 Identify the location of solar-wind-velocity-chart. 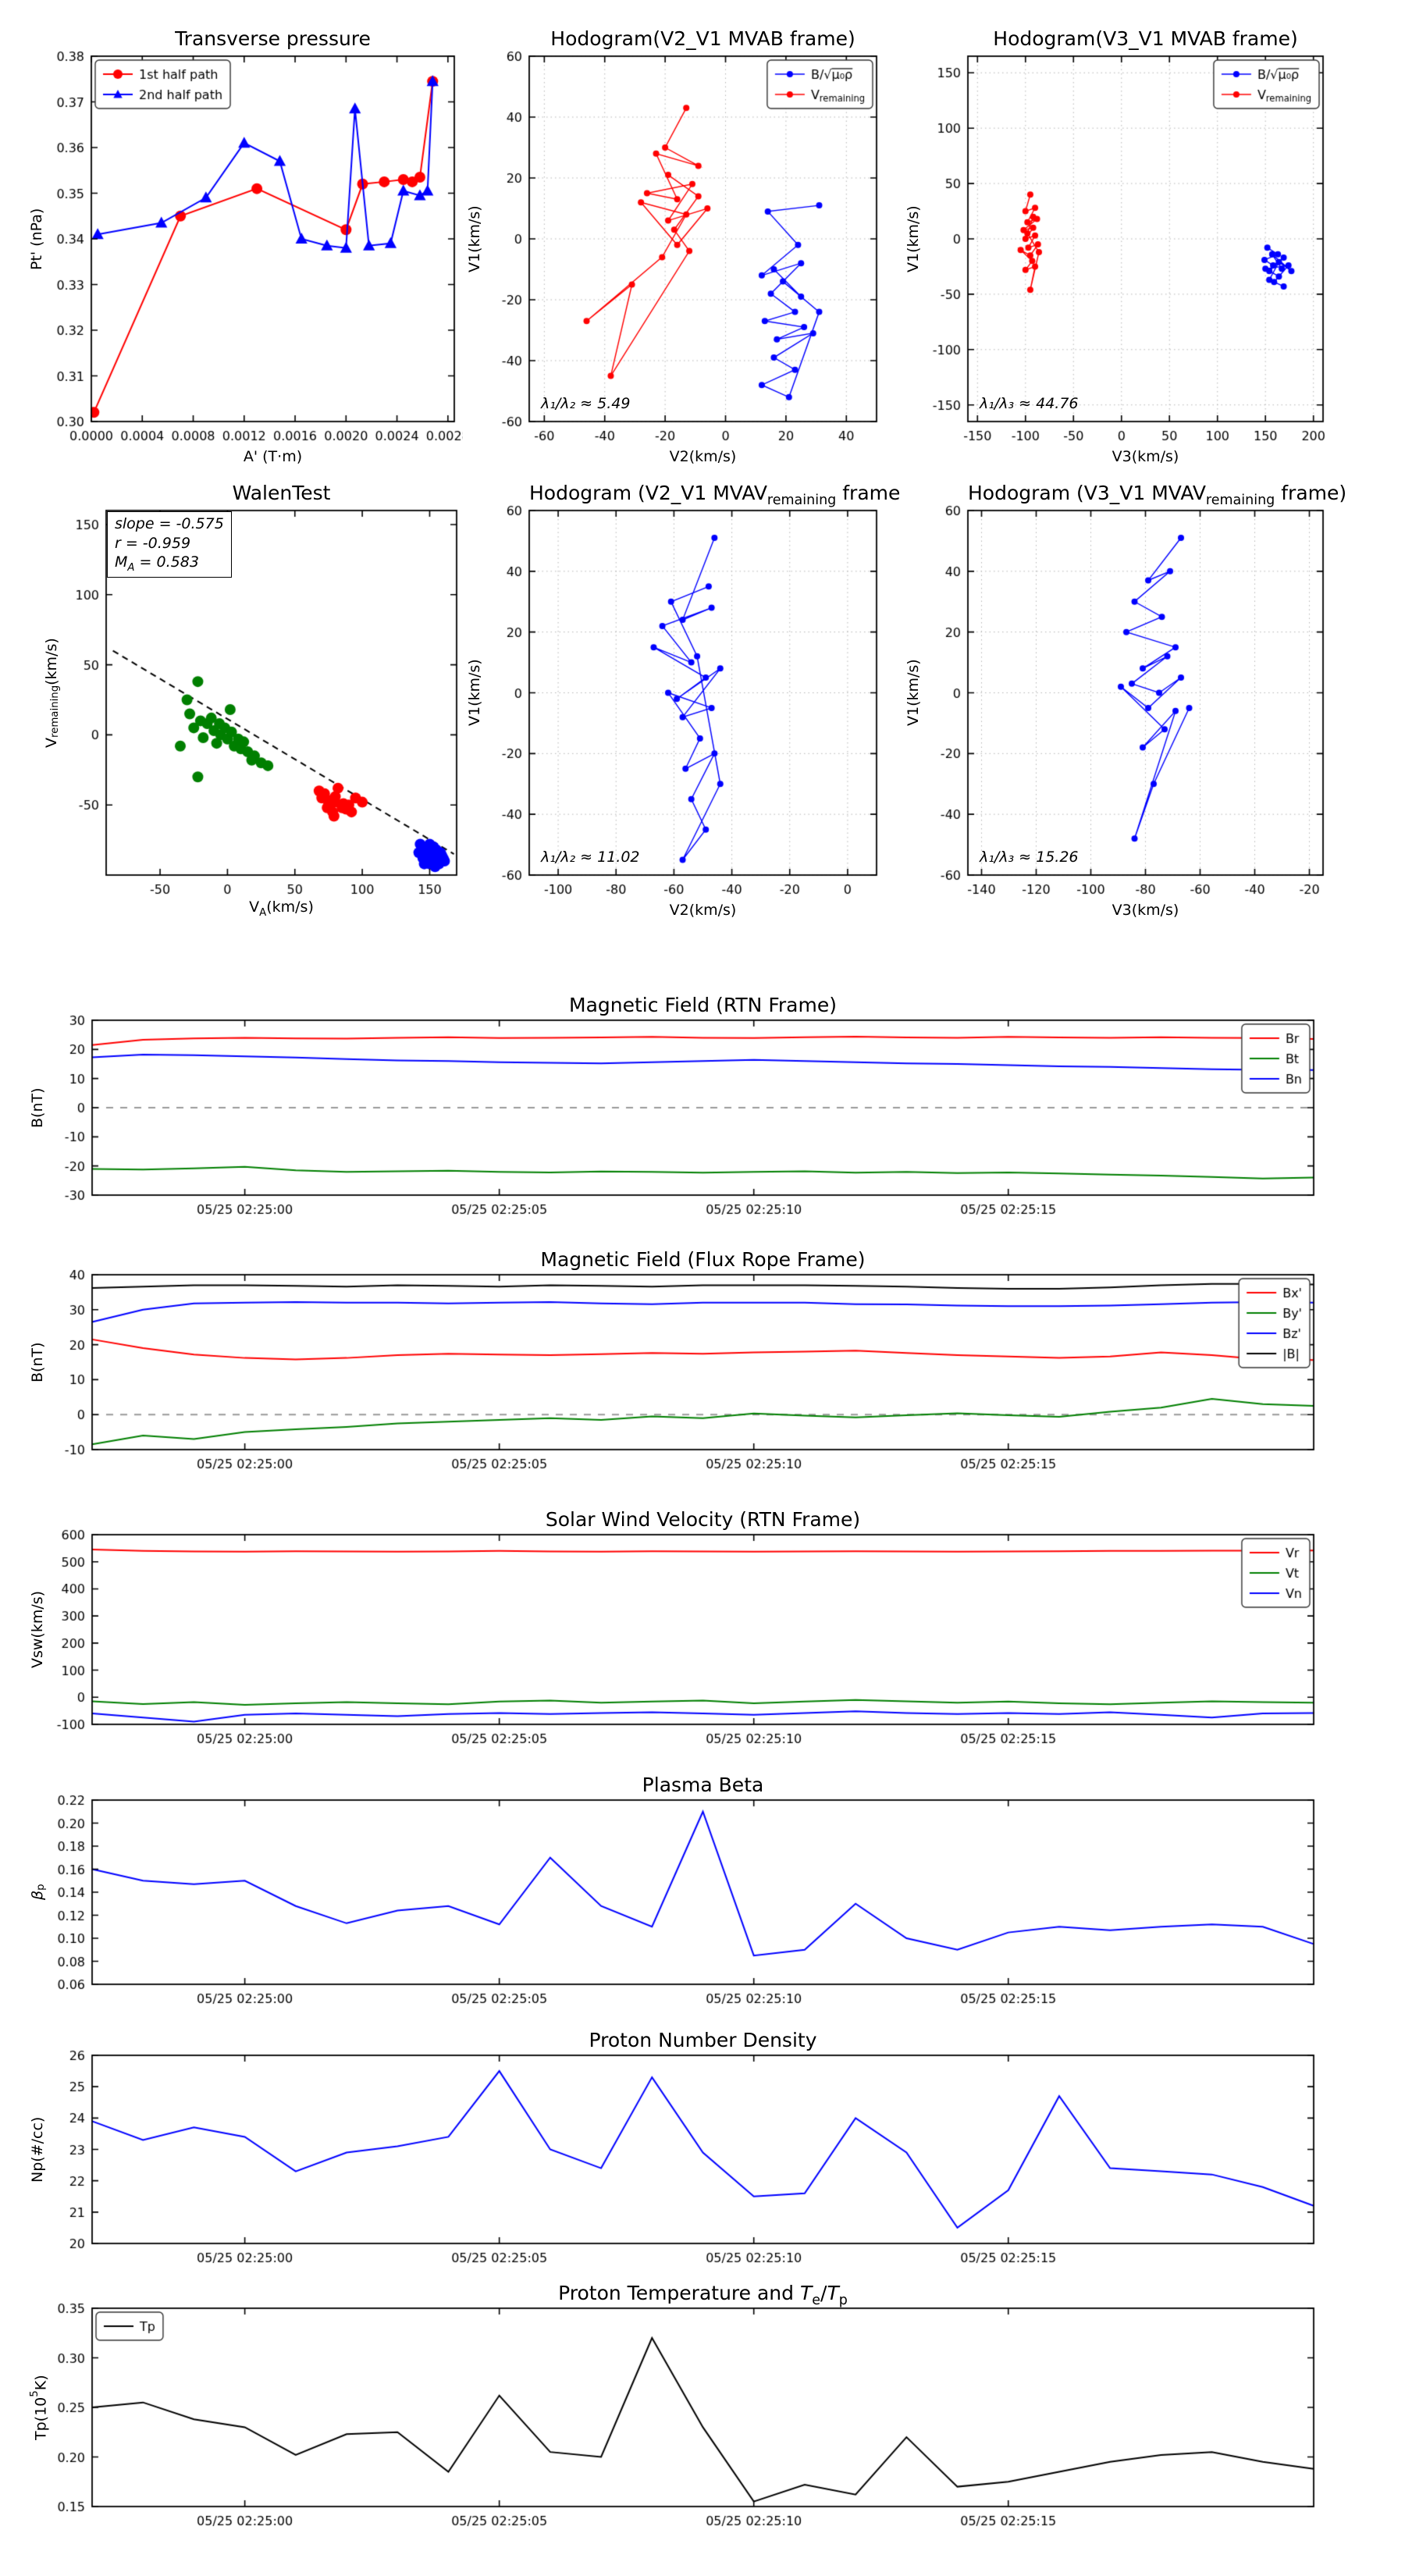
(677, 1633).